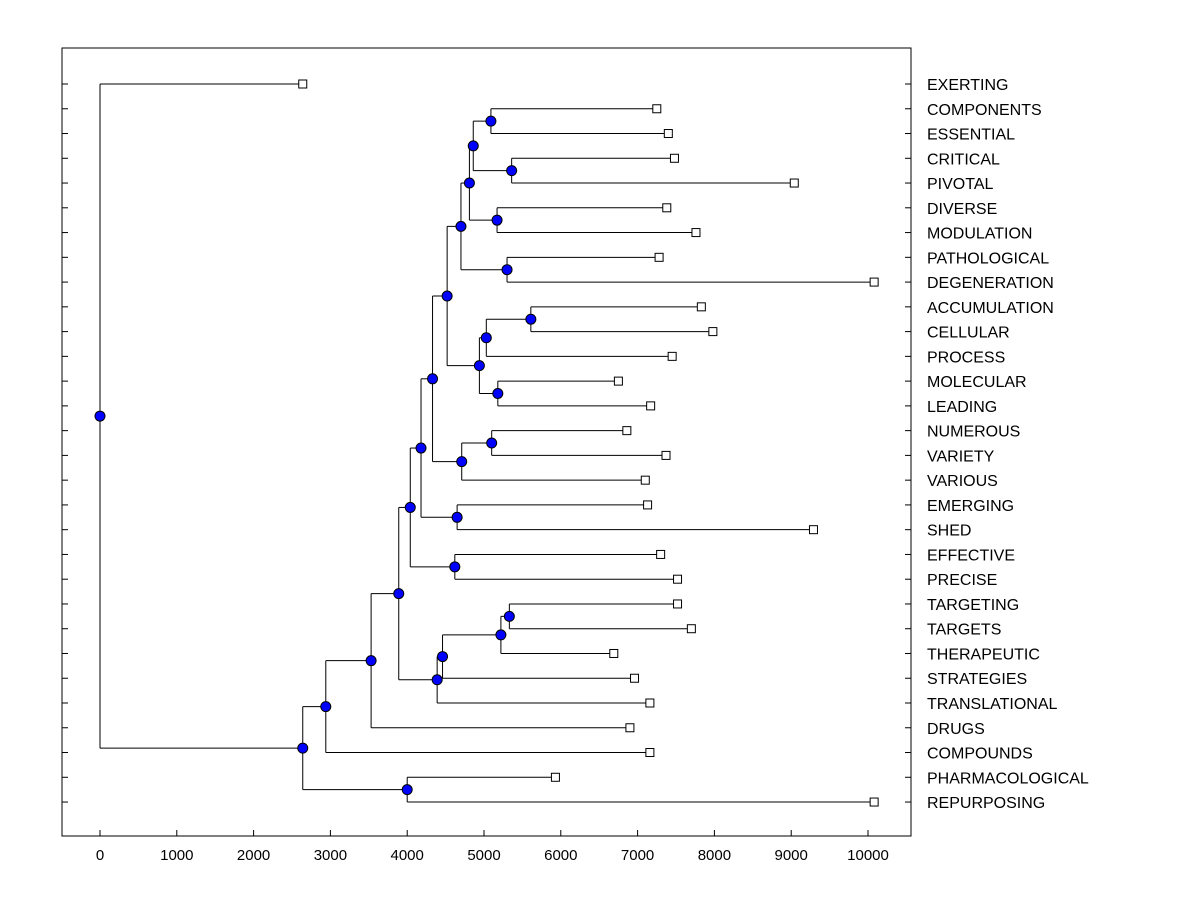 This screenshot has height=905, width=1200. Describe the element at coordinates (963, 159) in the screenshot. I see `leaf-label: CRITICAL` at that location.